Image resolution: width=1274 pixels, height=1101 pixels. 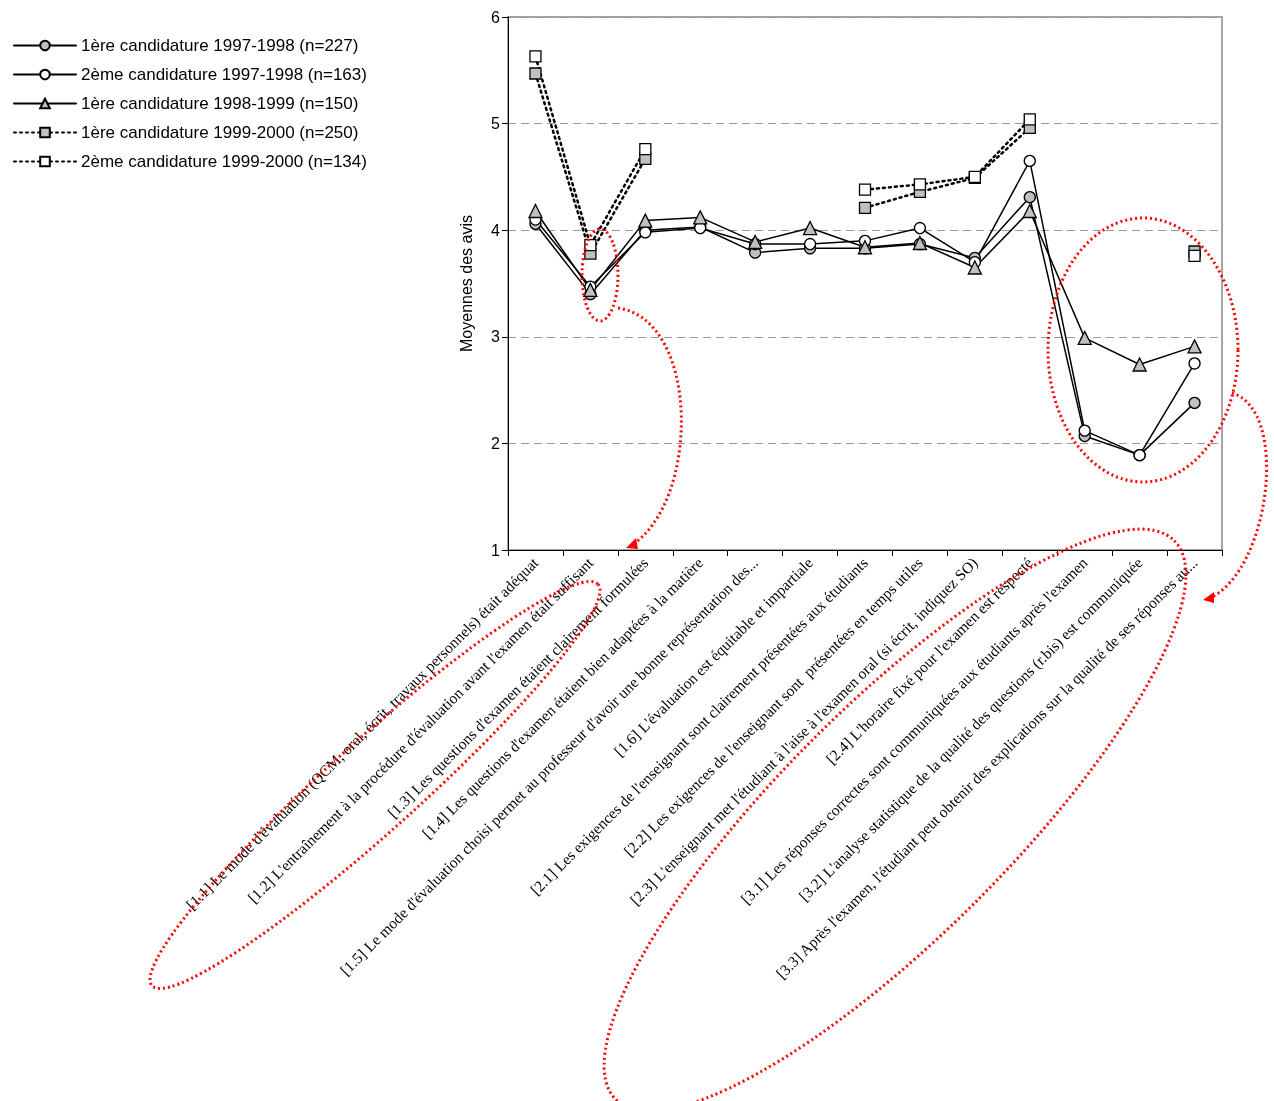 What do you see at coordinates (220, 132) in the screenshot?
I see `legend-label: 1ère candidature 1999-2000 (n=250)` at bounding box center [220, 132].